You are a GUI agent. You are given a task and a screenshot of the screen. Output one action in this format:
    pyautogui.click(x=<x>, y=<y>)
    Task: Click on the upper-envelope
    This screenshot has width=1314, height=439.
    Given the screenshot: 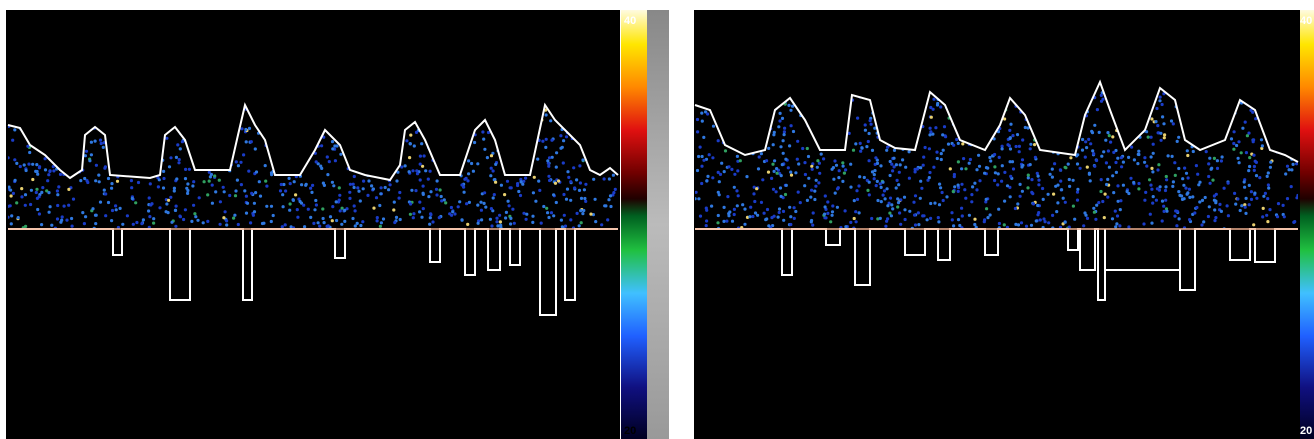 What is the action you would take?
    pyautogui.click(x=996, y=121)
    